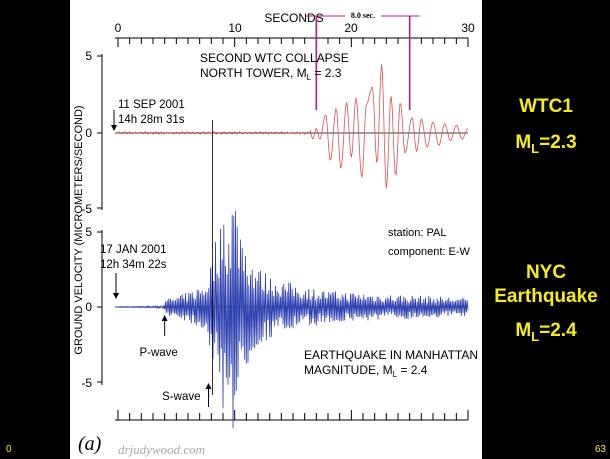 The image size is (610, 459). What do you see at coordinates (90, 444) in the screenshot?
I see `figure-label: (a)` at bounding box center [90, 444].